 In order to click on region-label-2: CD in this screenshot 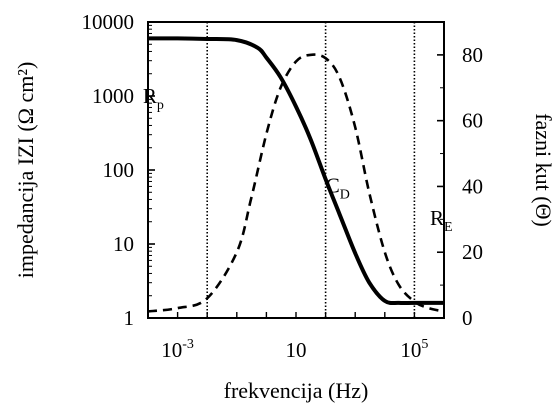, I will do `click(338, 187)`.